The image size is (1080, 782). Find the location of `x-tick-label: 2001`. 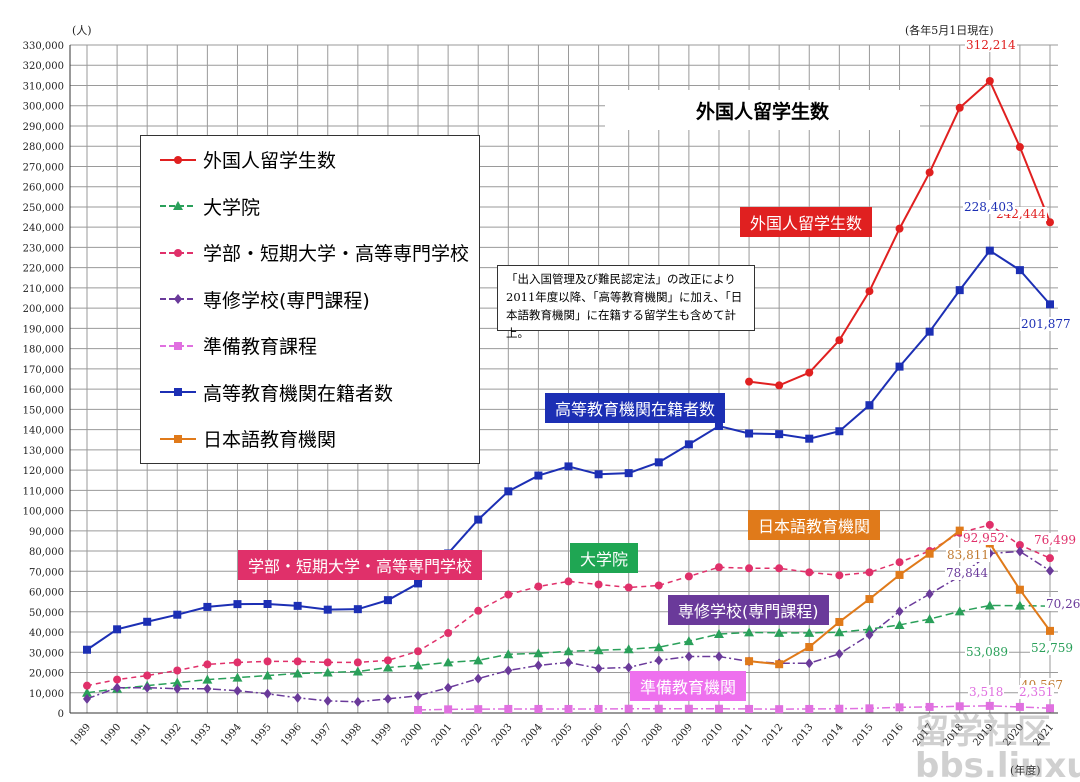

x-tick-label: 2001 is located at coordinates (442, 735).